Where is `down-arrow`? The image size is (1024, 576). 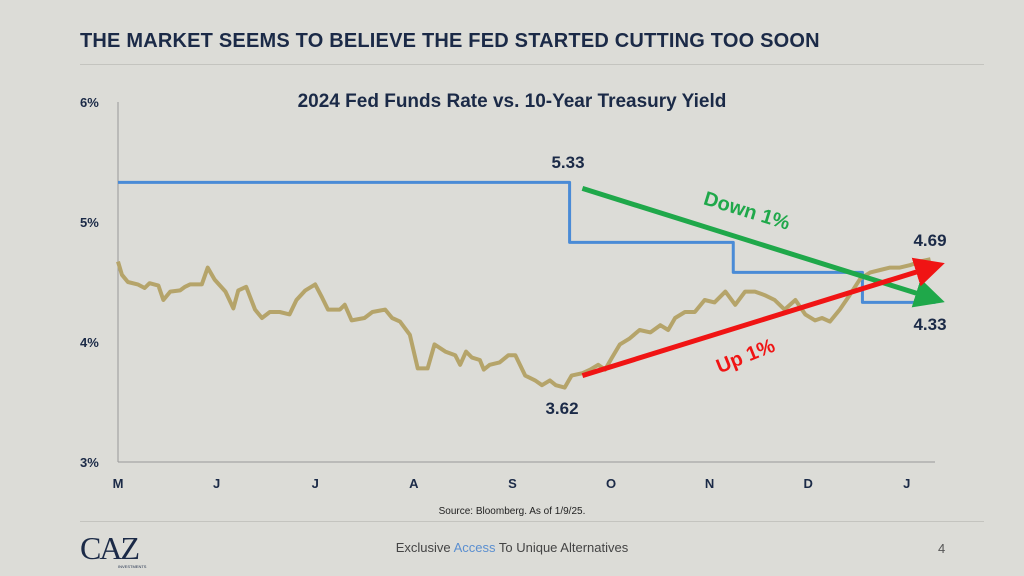
down-arrow is located at coordinates (763, 247).